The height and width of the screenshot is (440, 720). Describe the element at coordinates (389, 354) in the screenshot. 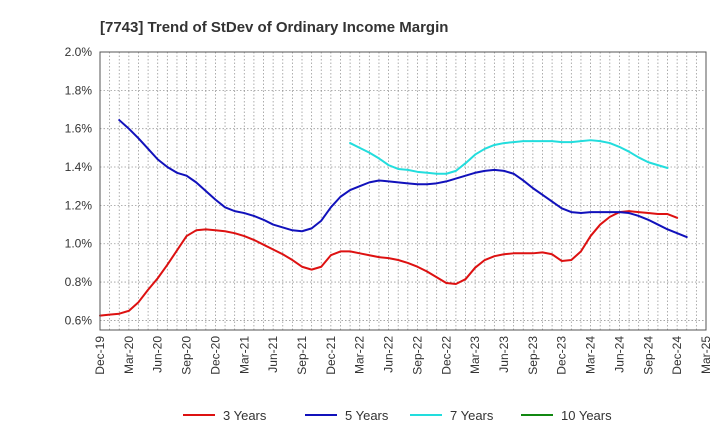

I see `x-tick-label: Jun-22` at that location.